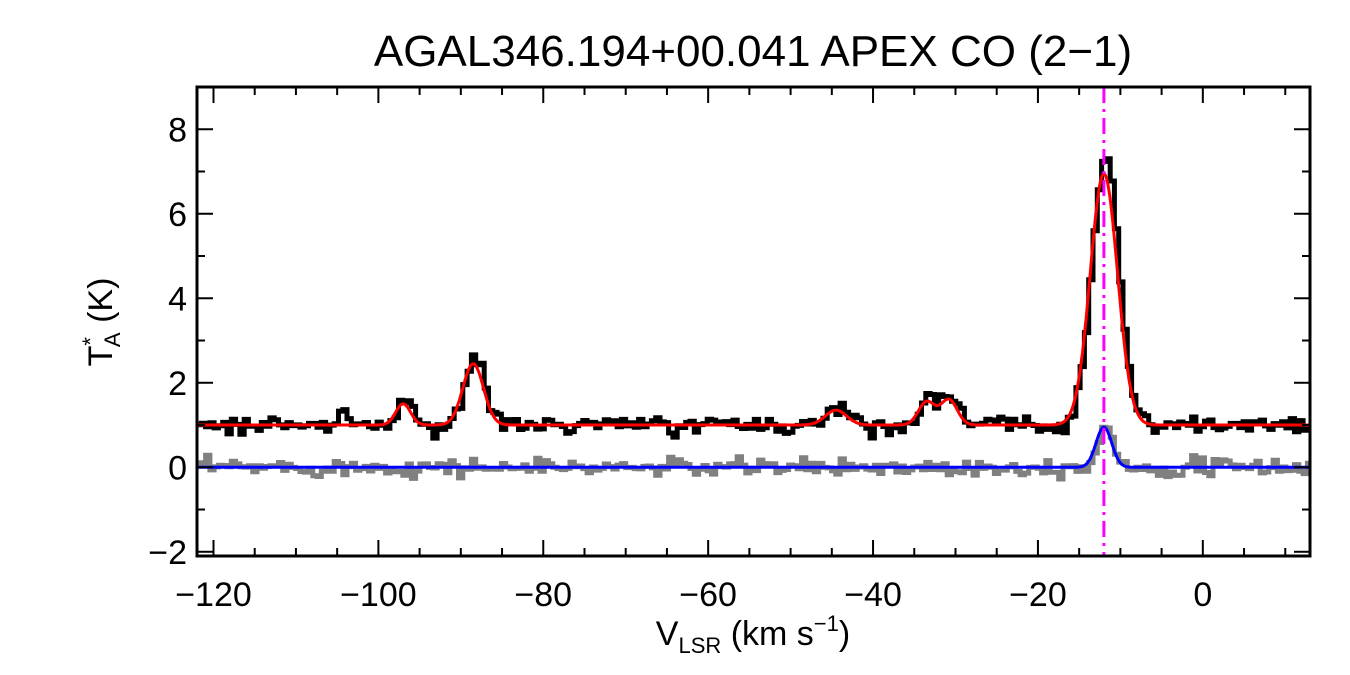 The height and width of the screenshot is (675, 1350). Describe the element at coordinates (753, 51) in the screenshot. I see `chart-title: AGAL346.194+00.041 APEX CO (2−1)` at that location.